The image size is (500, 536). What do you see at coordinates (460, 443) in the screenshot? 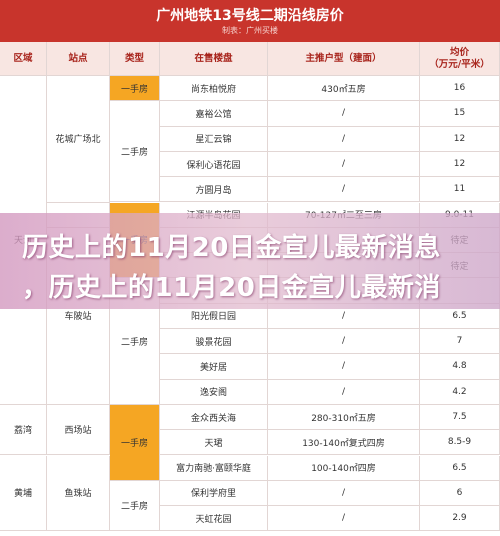
I see `price-cell: 8.5-9` at bounding box center [460, 443].